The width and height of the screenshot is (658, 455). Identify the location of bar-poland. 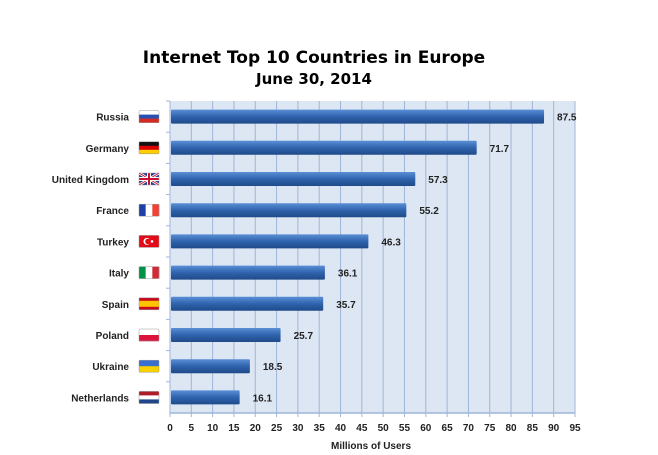
(226, 335).